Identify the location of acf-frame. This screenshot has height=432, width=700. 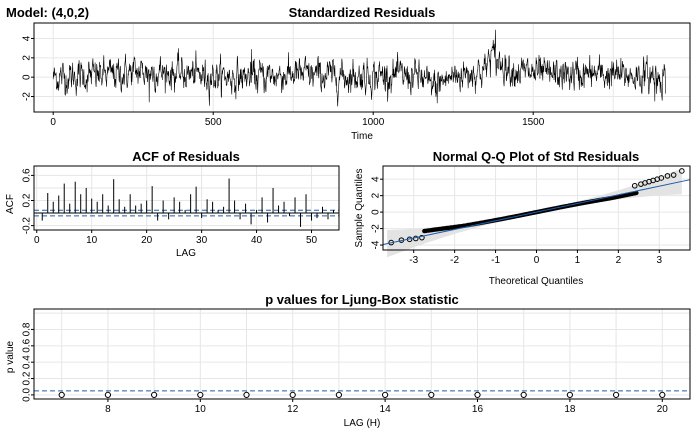
(186, 198).